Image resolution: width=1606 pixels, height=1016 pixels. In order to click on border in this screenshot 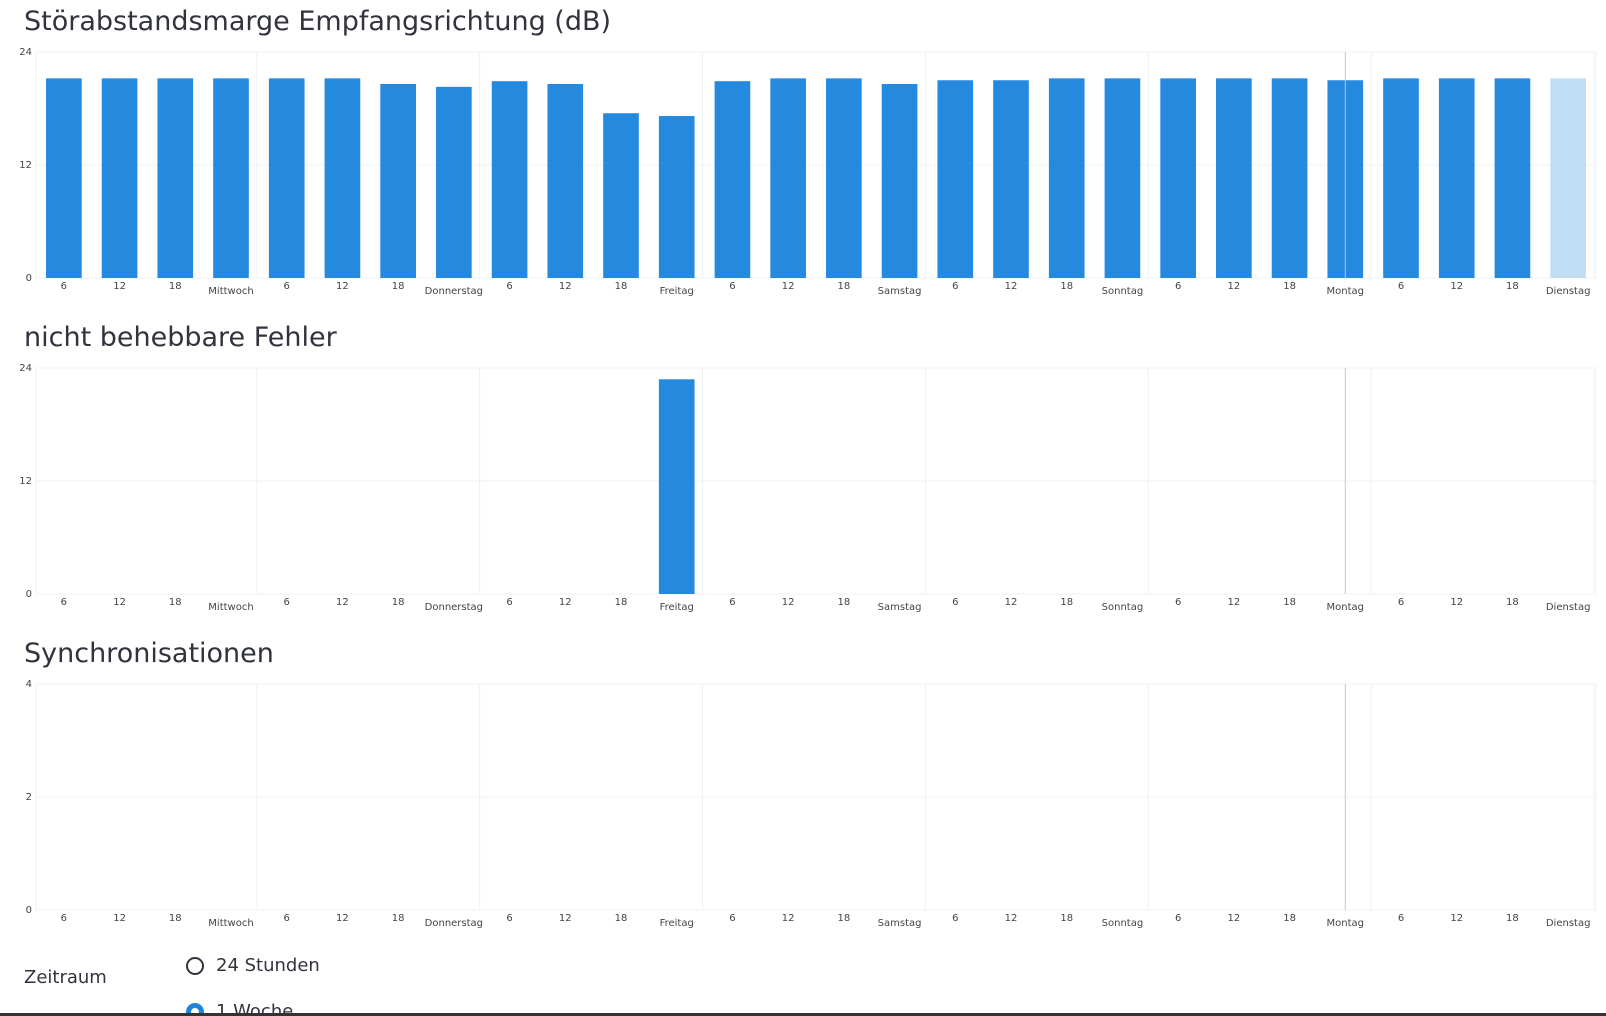, I will do `click(803, 1014)`.